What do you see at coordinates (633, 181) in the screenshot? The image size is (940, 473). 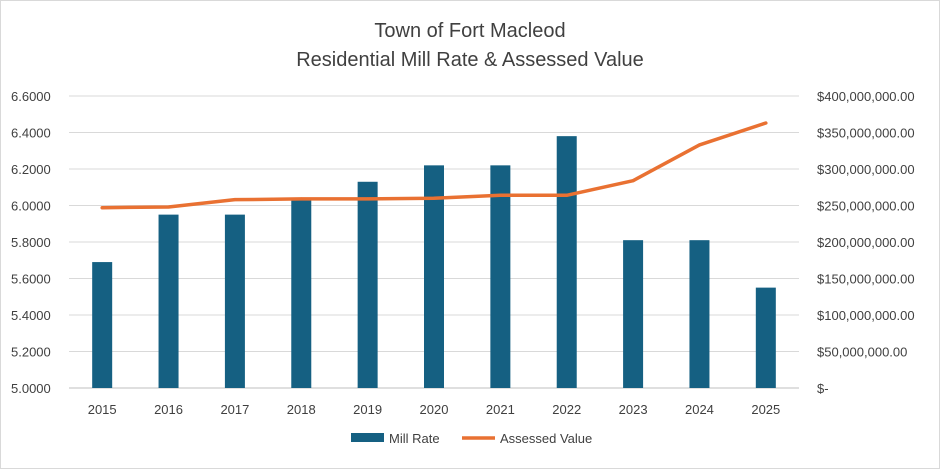 I see `point-assessed-value-2023` at bounding box center [633, 181].